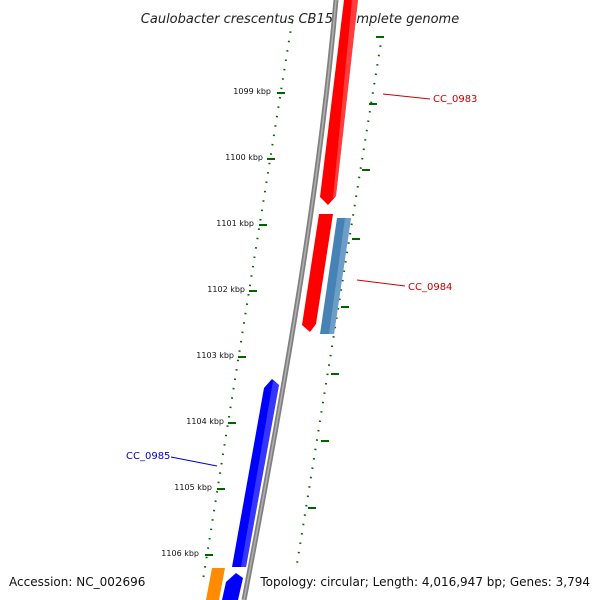 The height and width of the screenshot is (600, 600). What do you see at coordinates (232, 586) in the screenshot?
I see `gene-next-feature` at bounding box center [232, 586].